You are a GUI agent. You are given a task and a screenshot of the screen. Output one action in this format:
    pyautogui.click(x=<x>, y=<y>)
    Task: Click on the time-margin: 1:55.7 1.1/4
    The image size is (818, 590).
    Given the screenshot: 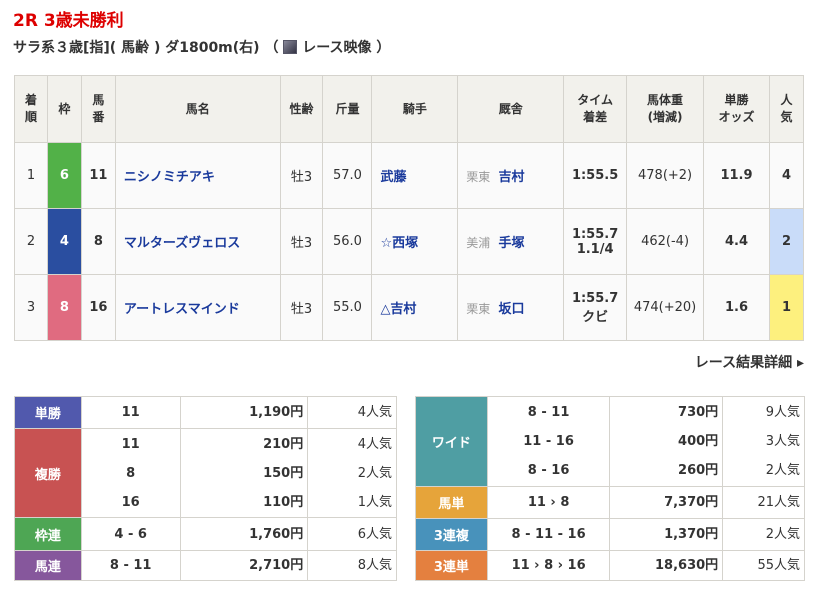 What is the action you would take?
    pyautogui.click(x=595, y=241)
    